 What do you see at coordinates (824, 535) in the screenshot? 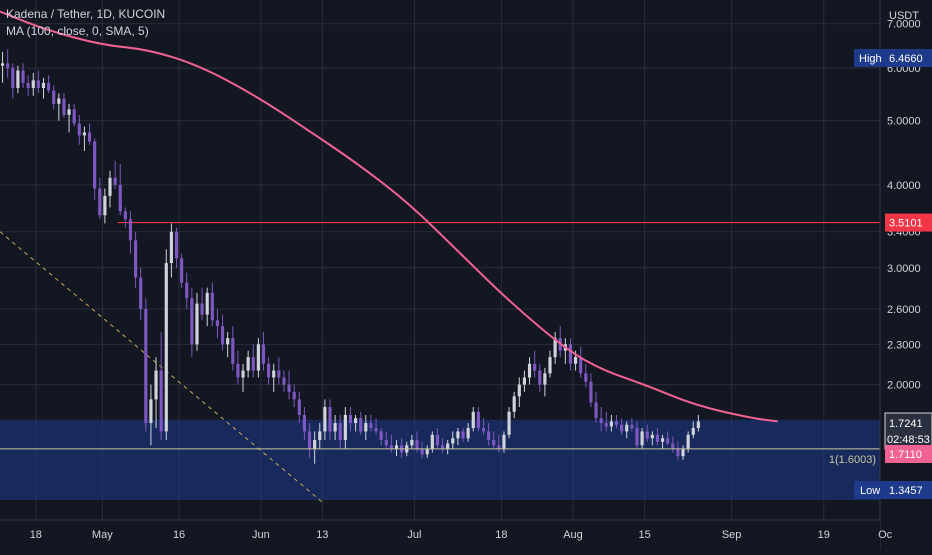
I see `x-tick-label: 19` at bounding box center [824, 535].